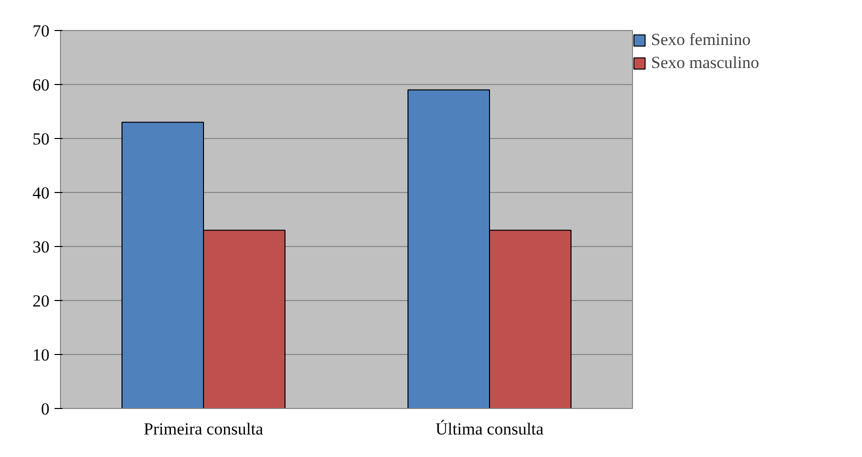 The width and height of the screenshot is (862, 457). Describe the element at coordinates (41, 85) in the screenshot. I see `y-tick-label: 60` at that location.